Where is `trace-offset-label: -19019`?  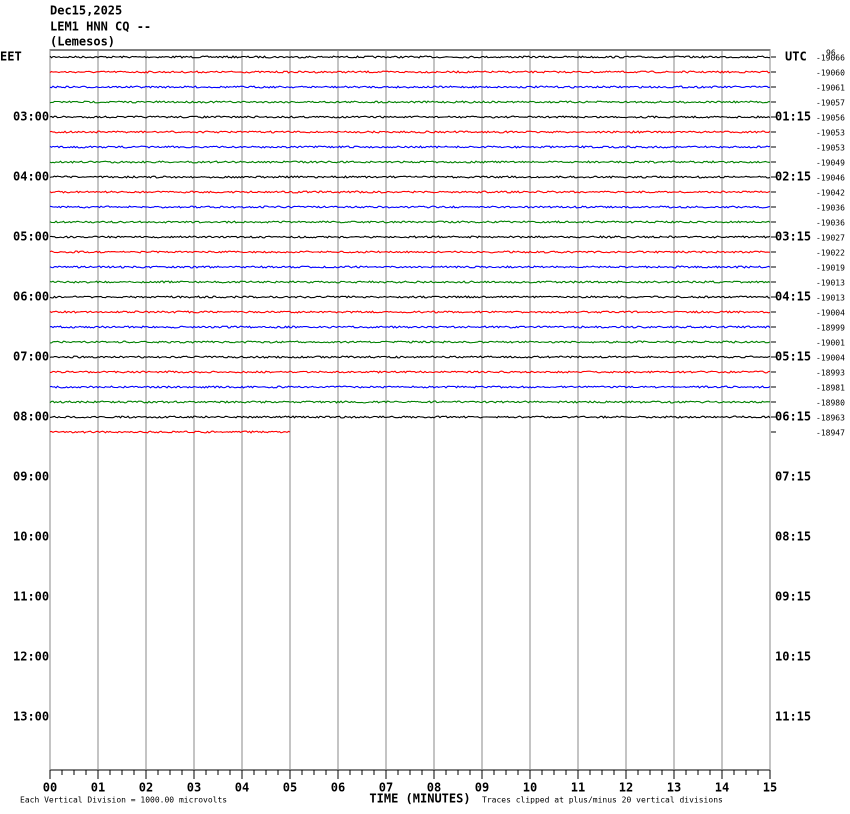
trace-offset-label: -19019 is located at coordinates (830, 268).